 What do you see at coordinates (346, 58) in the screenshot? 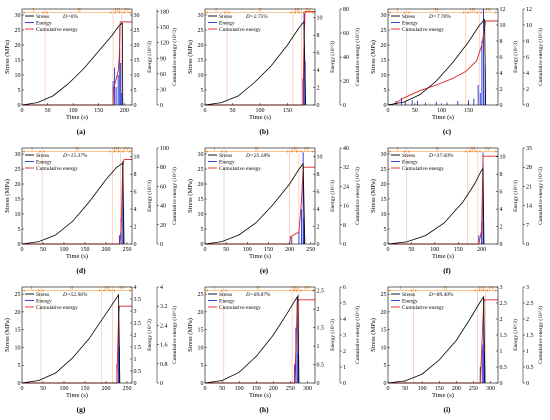
I see `y3-tick-label: 40` at bounding box center [346, 58].